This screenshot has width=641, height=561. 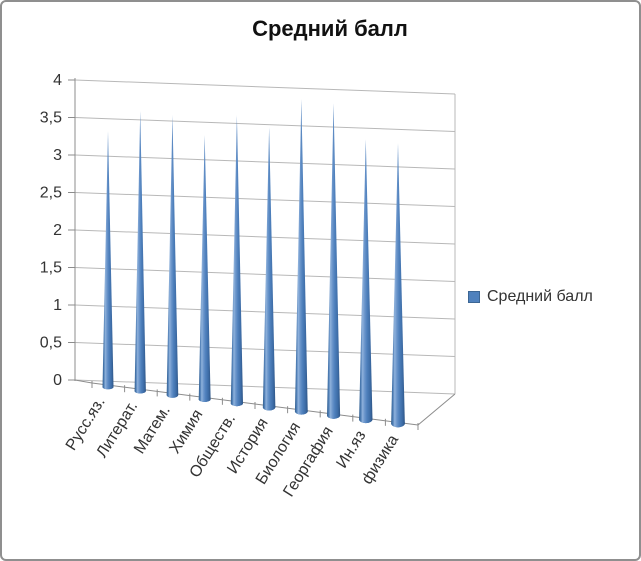 I want to click on y-tick-label: 0, so click(x=57, y=380).